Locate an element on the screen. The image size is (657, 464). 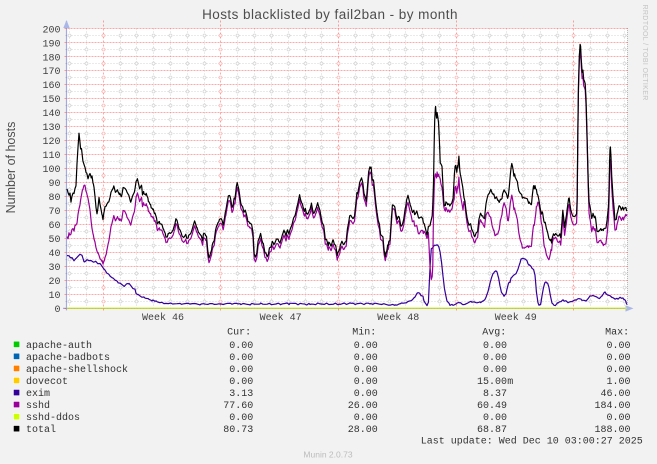
svg-text: 28.00 is located at coordinates (363, 430).